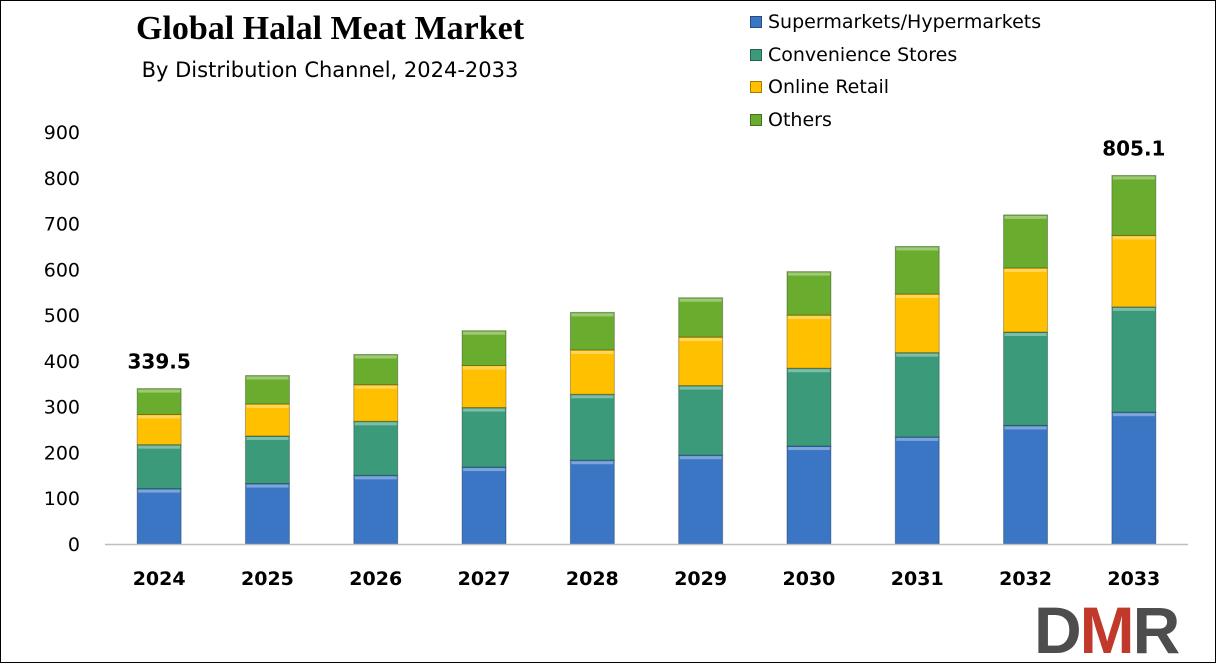  I want to click on x-tick-label: 2028, so click(592, 579).